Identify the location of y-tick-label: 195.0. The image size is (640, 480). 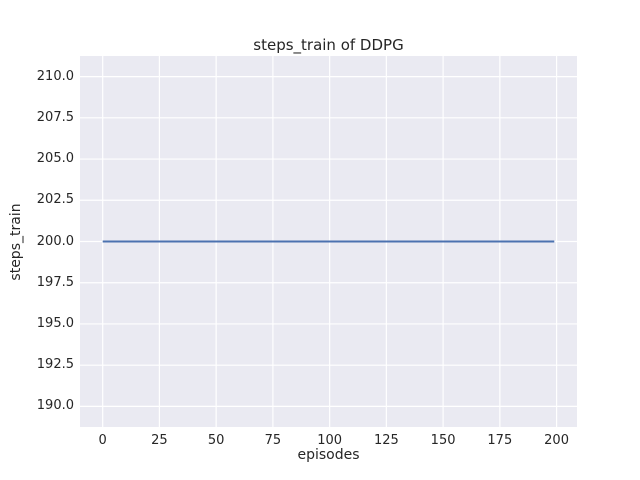
(55, 323).